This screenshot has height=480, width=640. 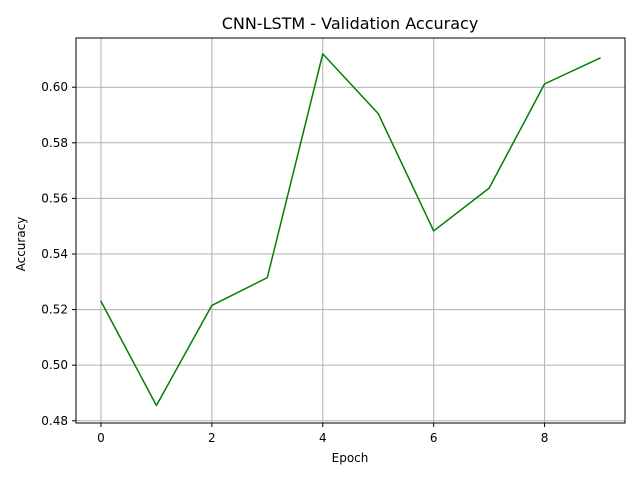 I want to click on x-tick-label: 0, so click(x=101, y=438).